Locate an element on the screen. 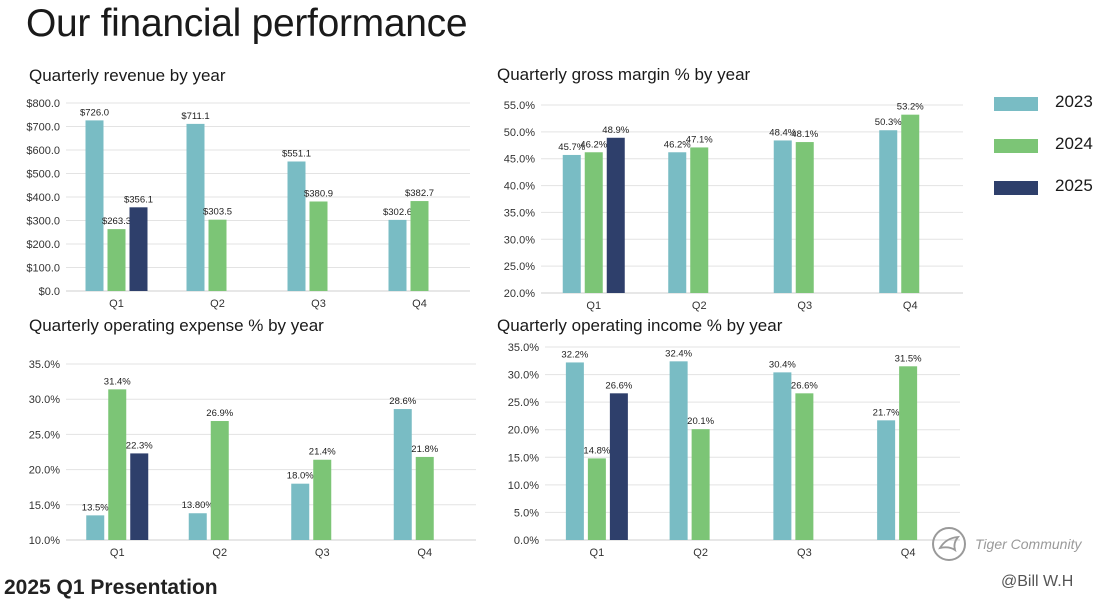 The width and height of the screenshot is (1110, 607). bar-revenue-q4-2024 is located at coordinates (419, 246).